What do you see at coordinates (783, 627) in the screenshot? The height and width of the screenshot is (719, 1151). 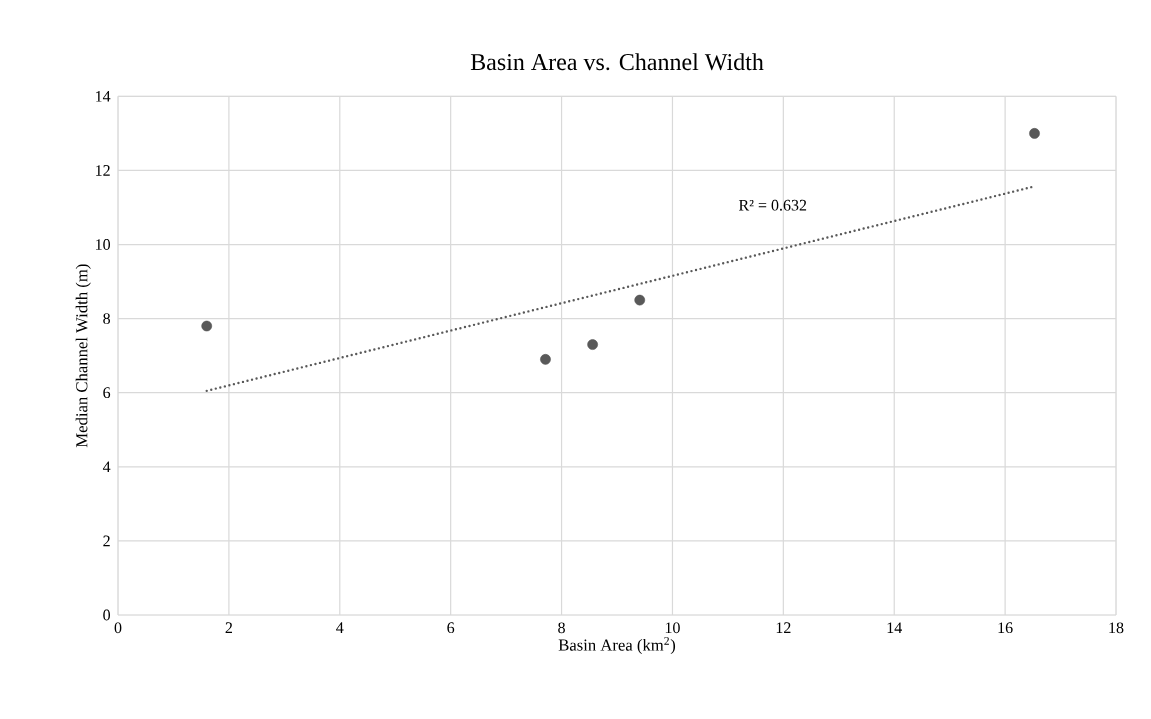 I see `x-tick-label: 12` at bounding box center [783, 627].